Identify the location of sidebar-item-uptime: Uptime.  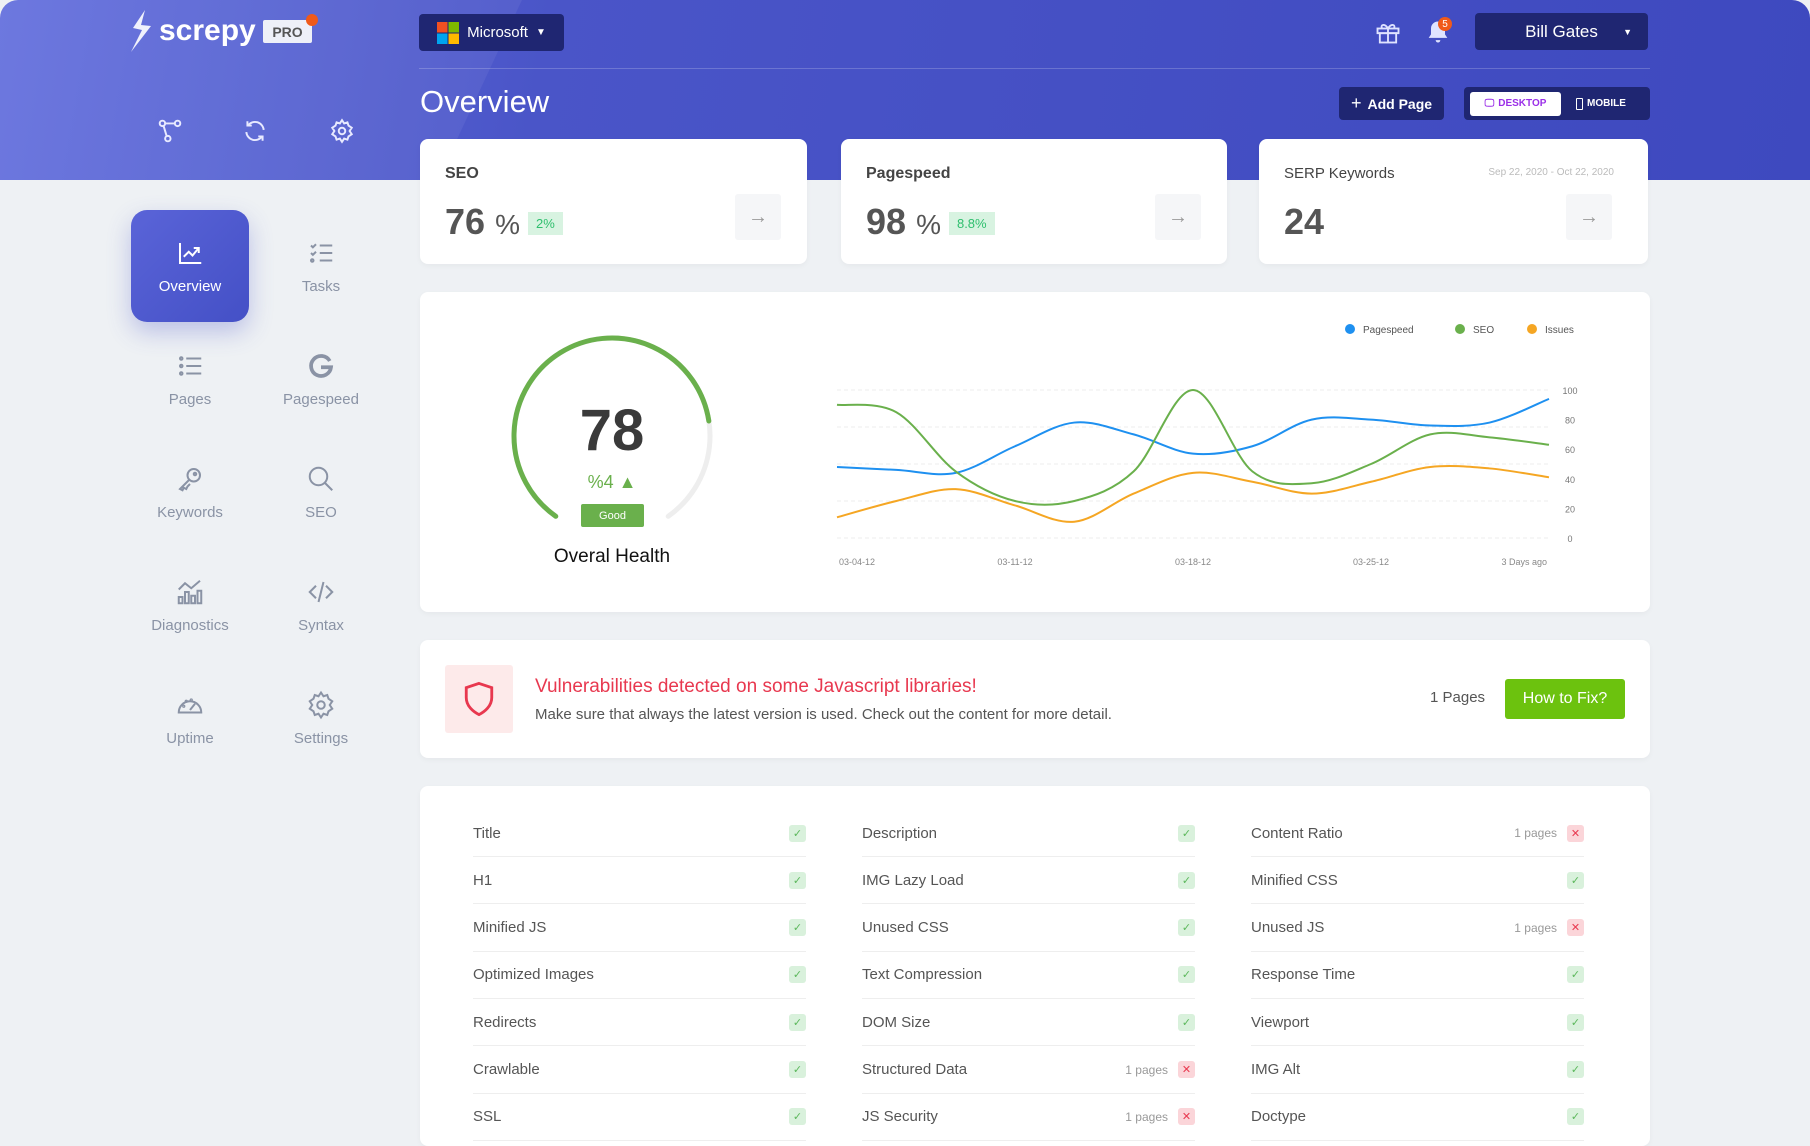
(190, 718).